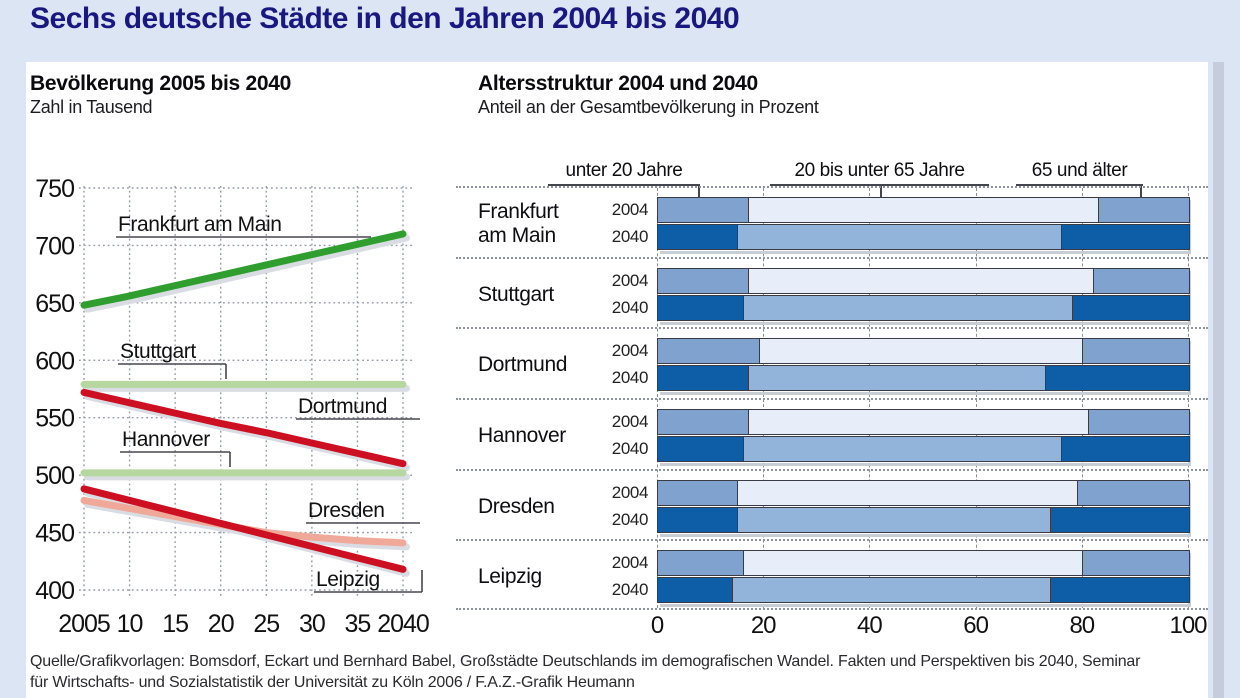 Image resolution: width=1240 pixels, height=698 pixels. I want to click on city-label-line: Hannover, so click(522, 435).